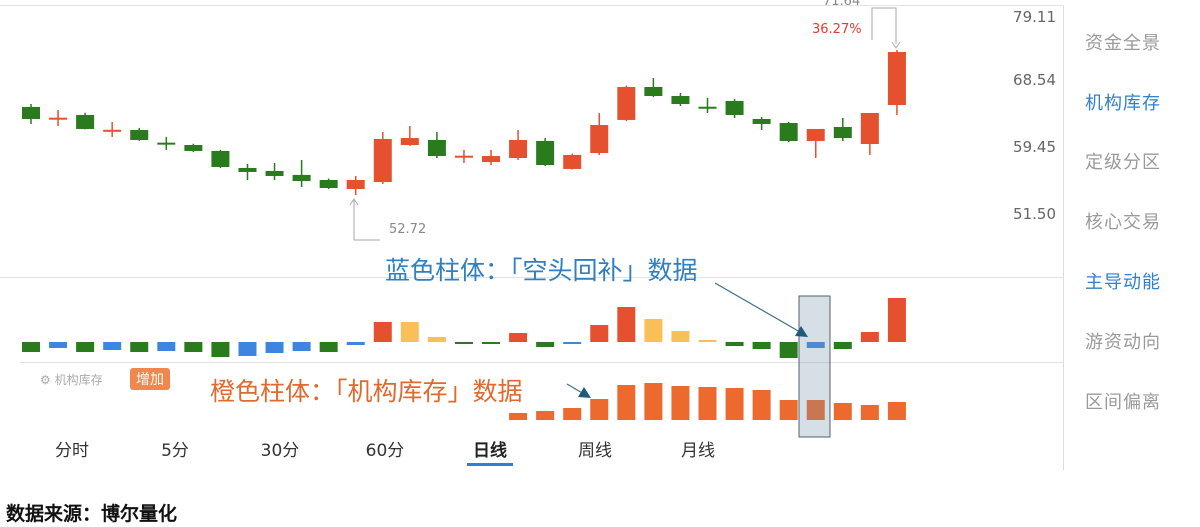  What do you see at coordinates (45, 380) in the screenshot?
I see `gear-icon: ⚙` at bounding box center [45, 380].